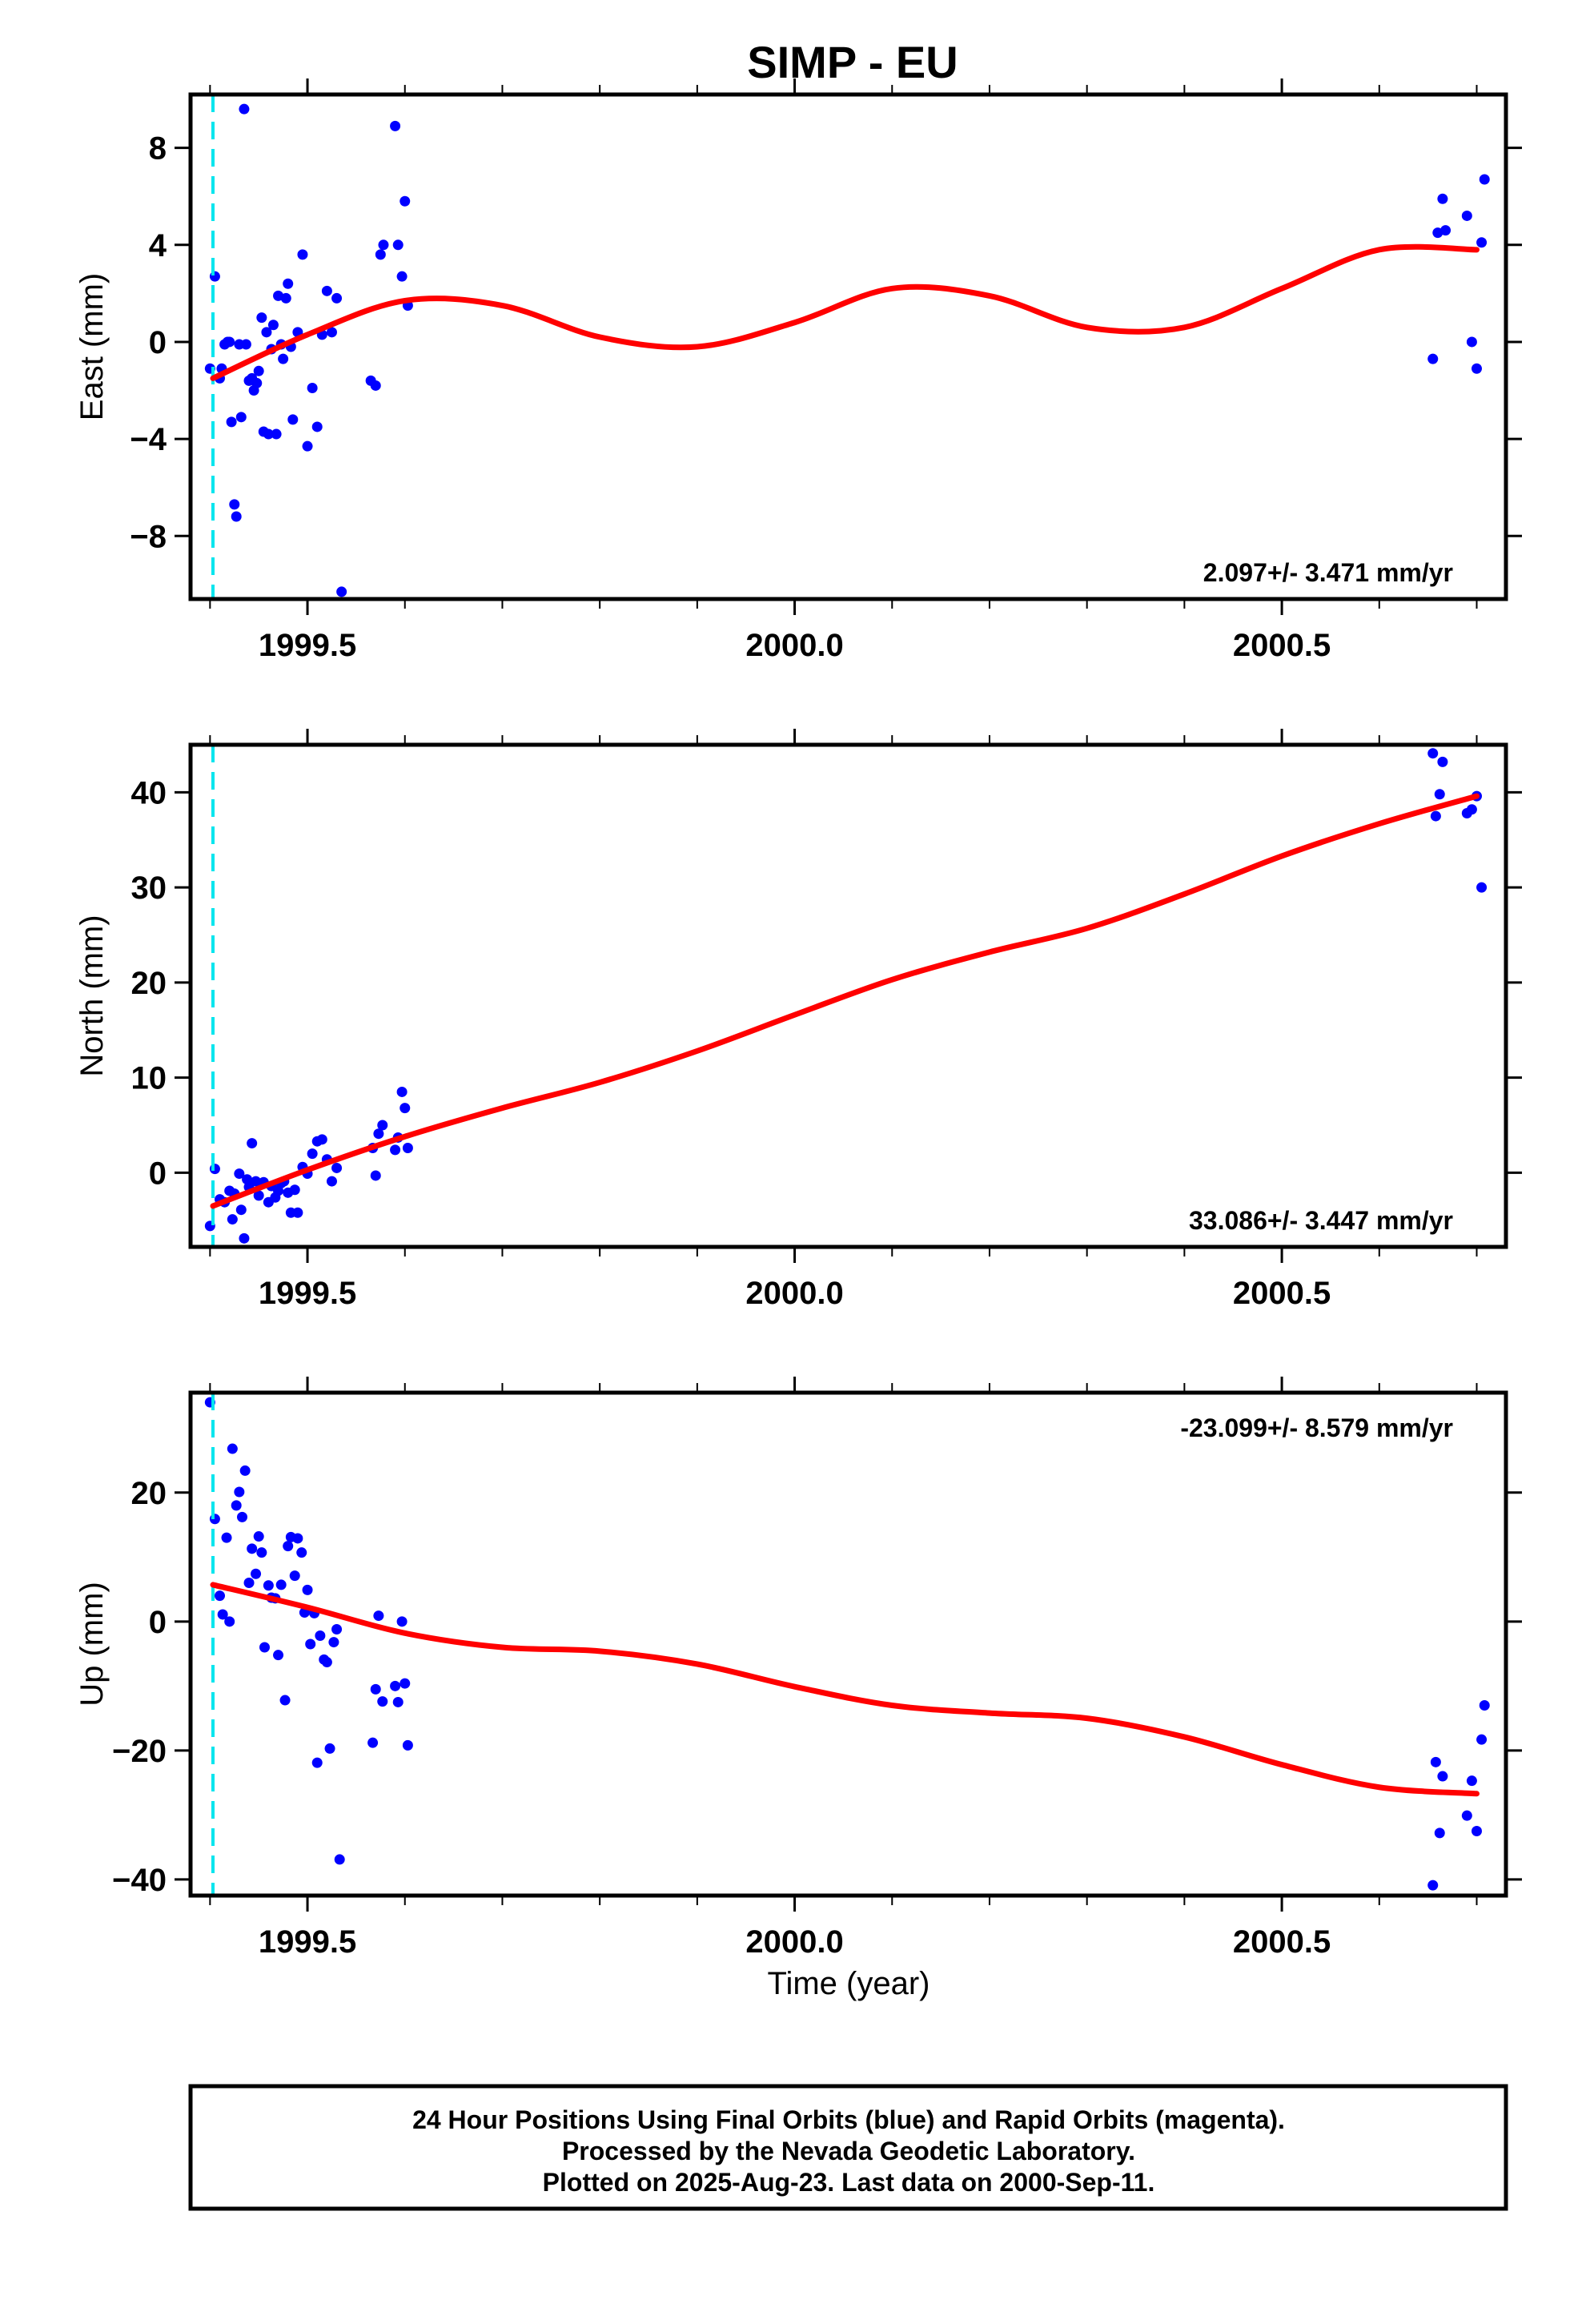  What do you see at coordinates (92, 1644) in the screenshot?
I see `panel-up-y-axis-label: Up (mm)` at bounding box center [92, 1644].